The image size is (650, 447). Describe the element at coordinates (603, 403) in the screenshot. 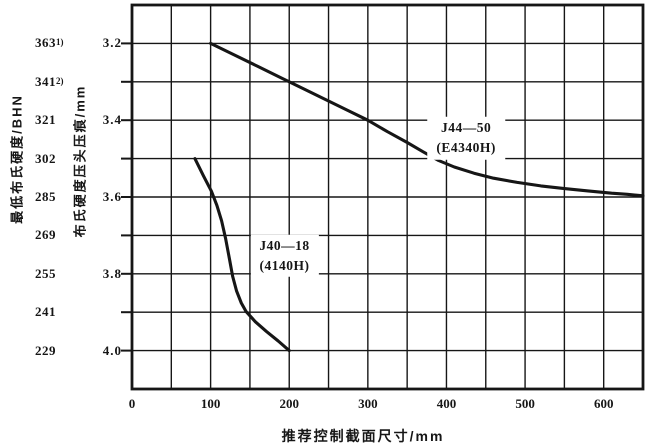

I see `x-tick-label: 600` at that location.